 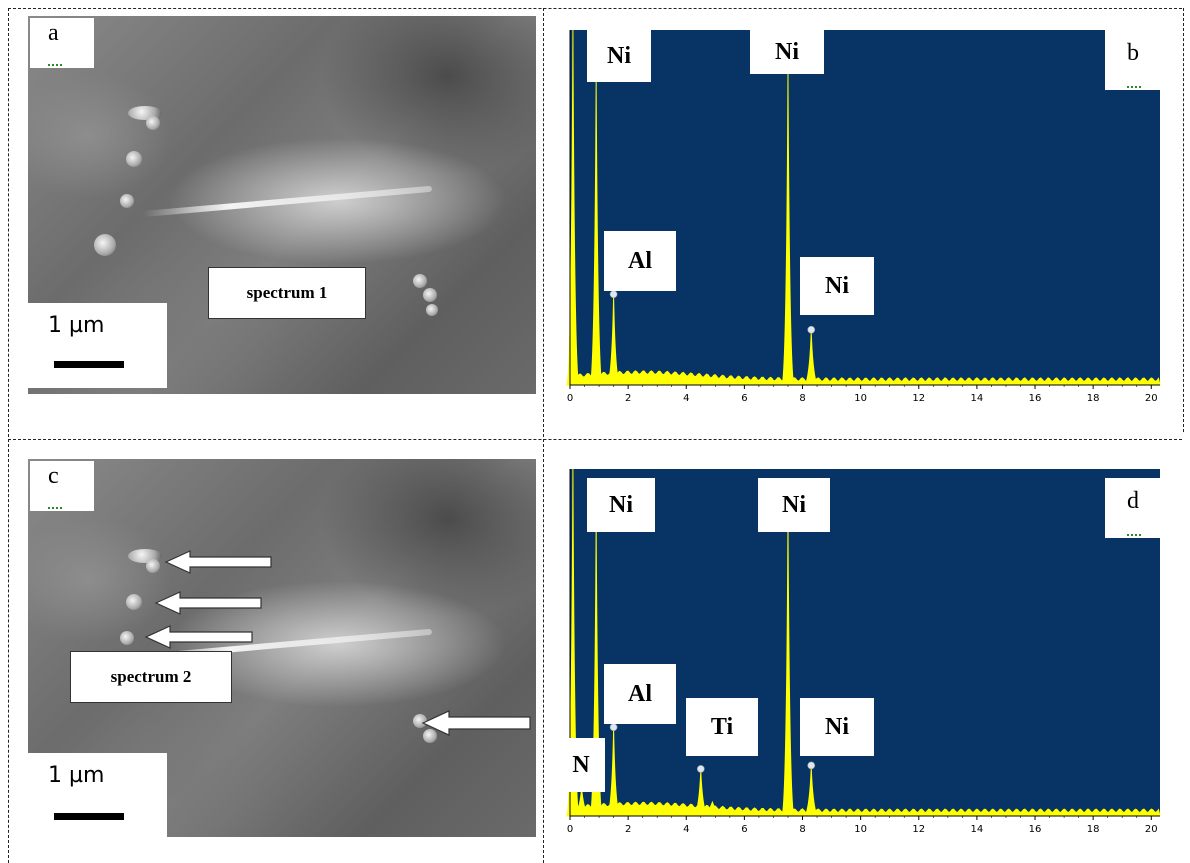 I want to click on peak-label-ni-3: Ni, so click(x=837, y=286).